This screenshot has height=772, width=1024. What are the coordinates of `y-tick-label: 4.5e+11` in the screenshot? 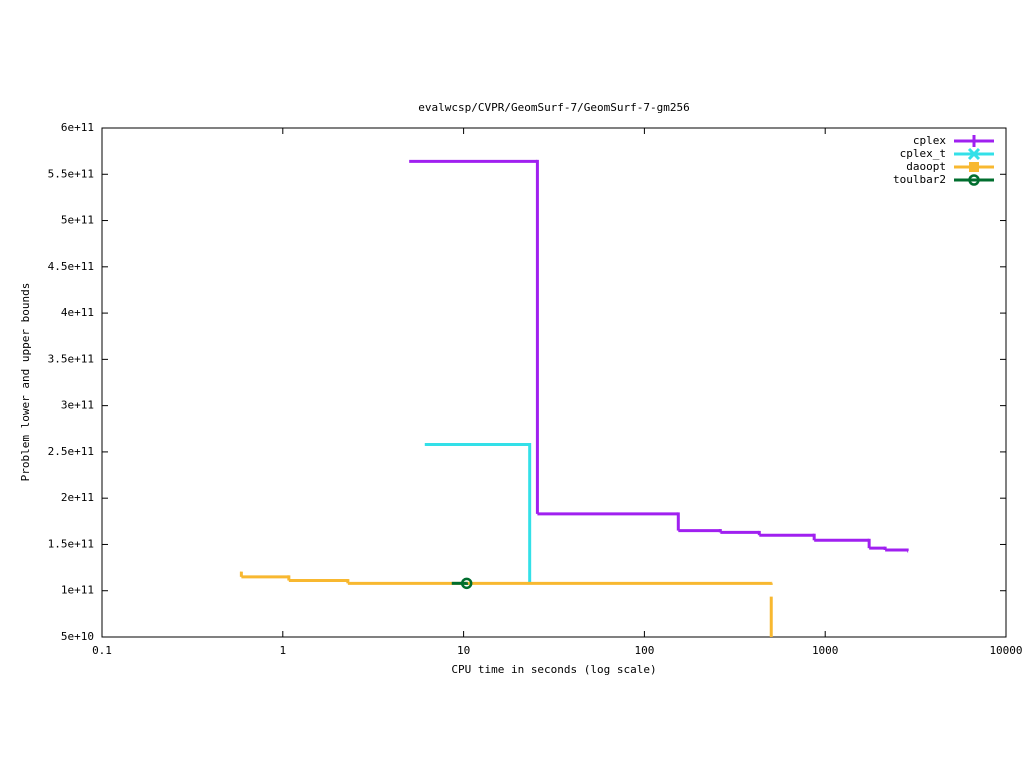 It's located at (71, 266).